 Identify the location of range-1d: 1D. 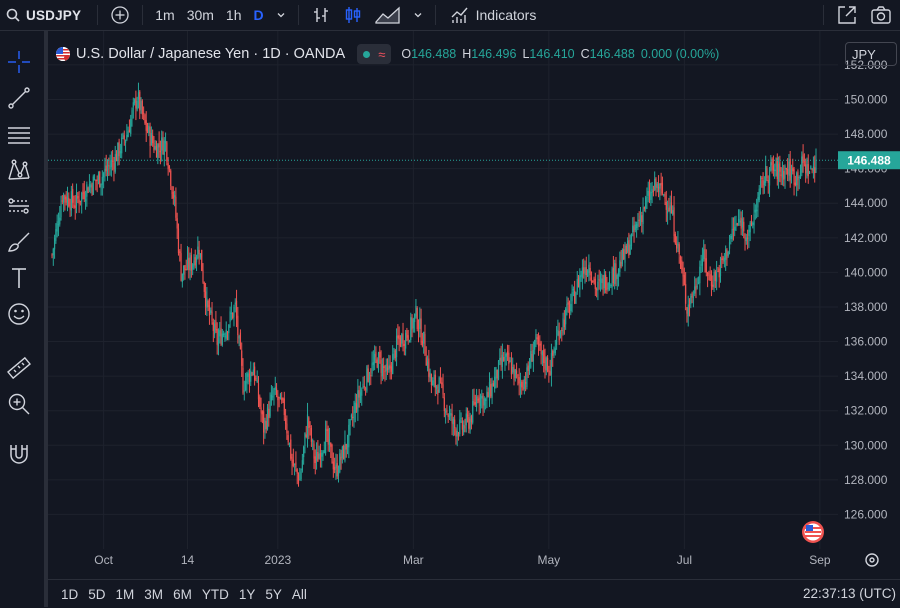
(70, 594).